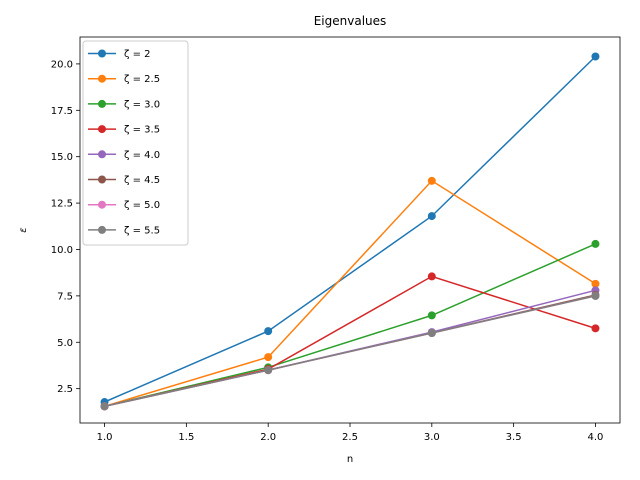 This screenshot has width=640, height=480. I want to click on x-tick-label: 1.5, so click(186, 437).